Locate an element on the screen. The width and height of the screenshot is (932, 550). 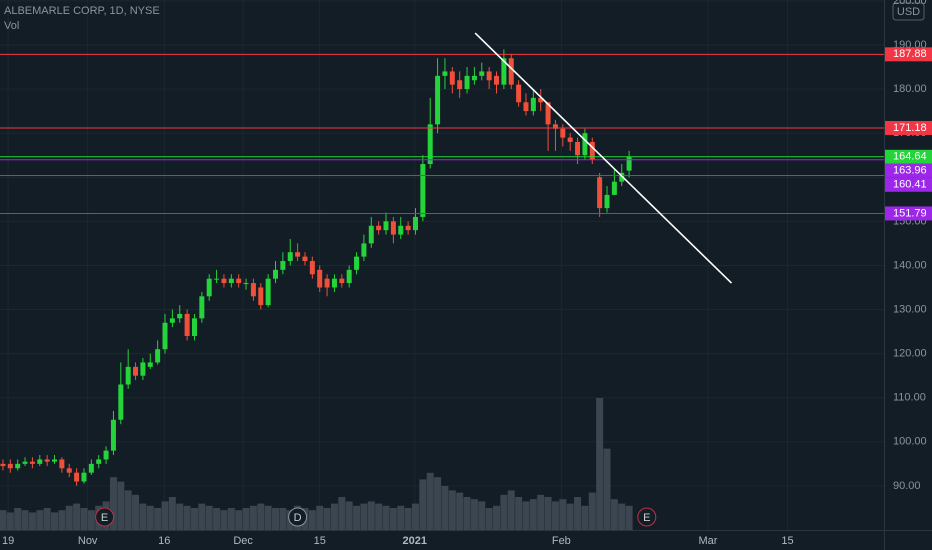
event-label: D is located at coordinates (298, 518).